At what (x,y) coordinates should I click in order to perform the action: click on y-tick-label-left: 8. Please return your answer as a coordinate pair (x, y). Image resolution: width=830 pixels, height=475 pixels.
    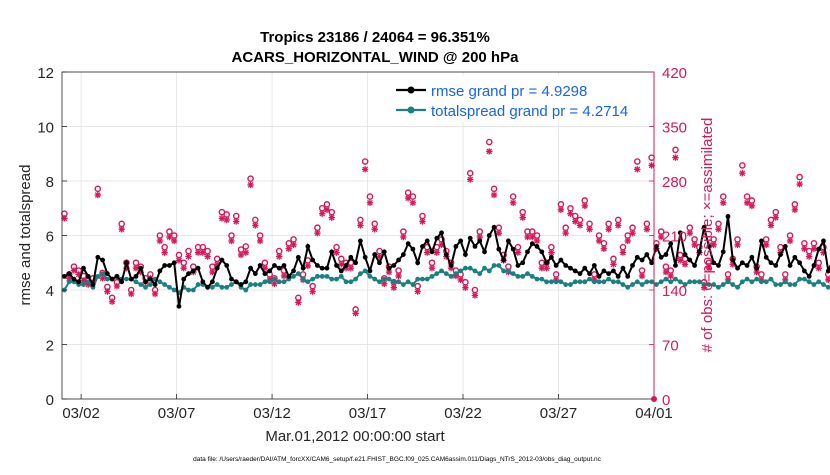
    Looking at the image, I should click on (50, 182).